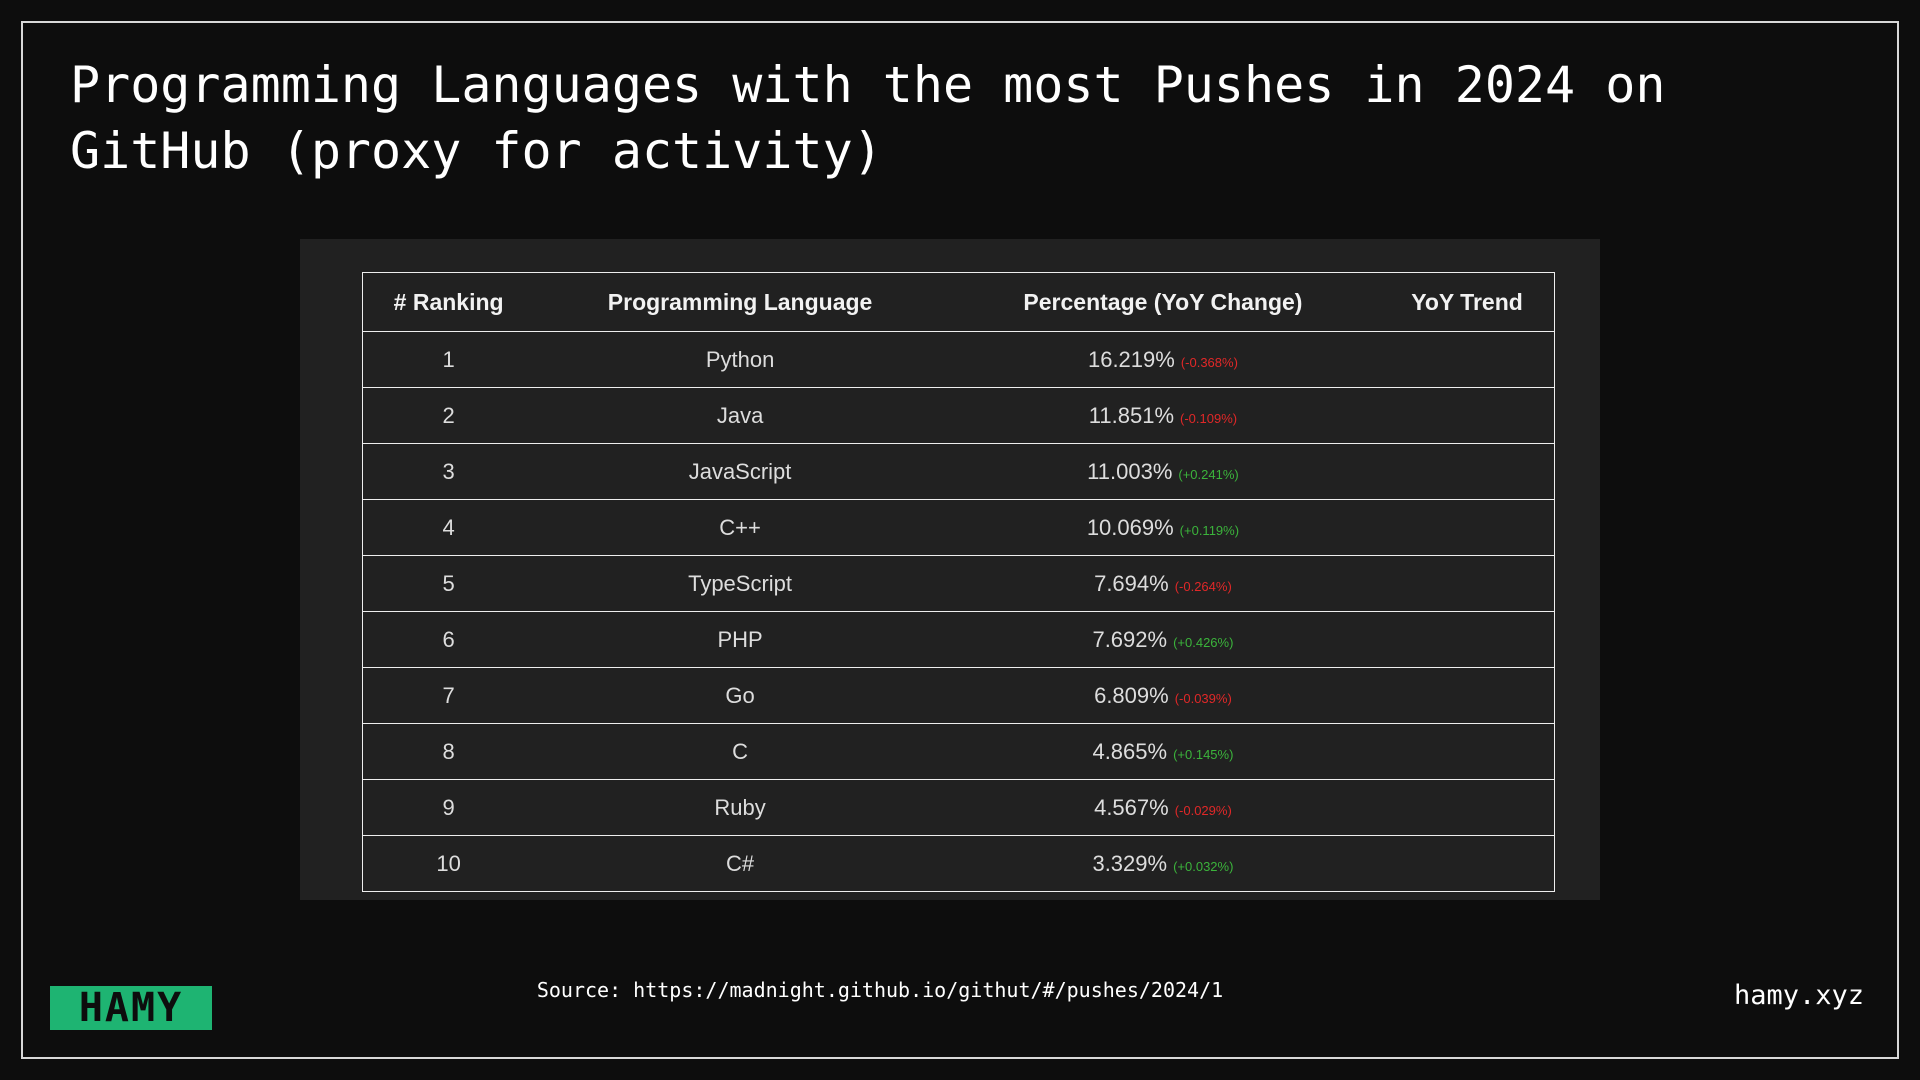  Describe the element at coordinates (448, 695) in the screenshot. I see `rank: 7` at that location.